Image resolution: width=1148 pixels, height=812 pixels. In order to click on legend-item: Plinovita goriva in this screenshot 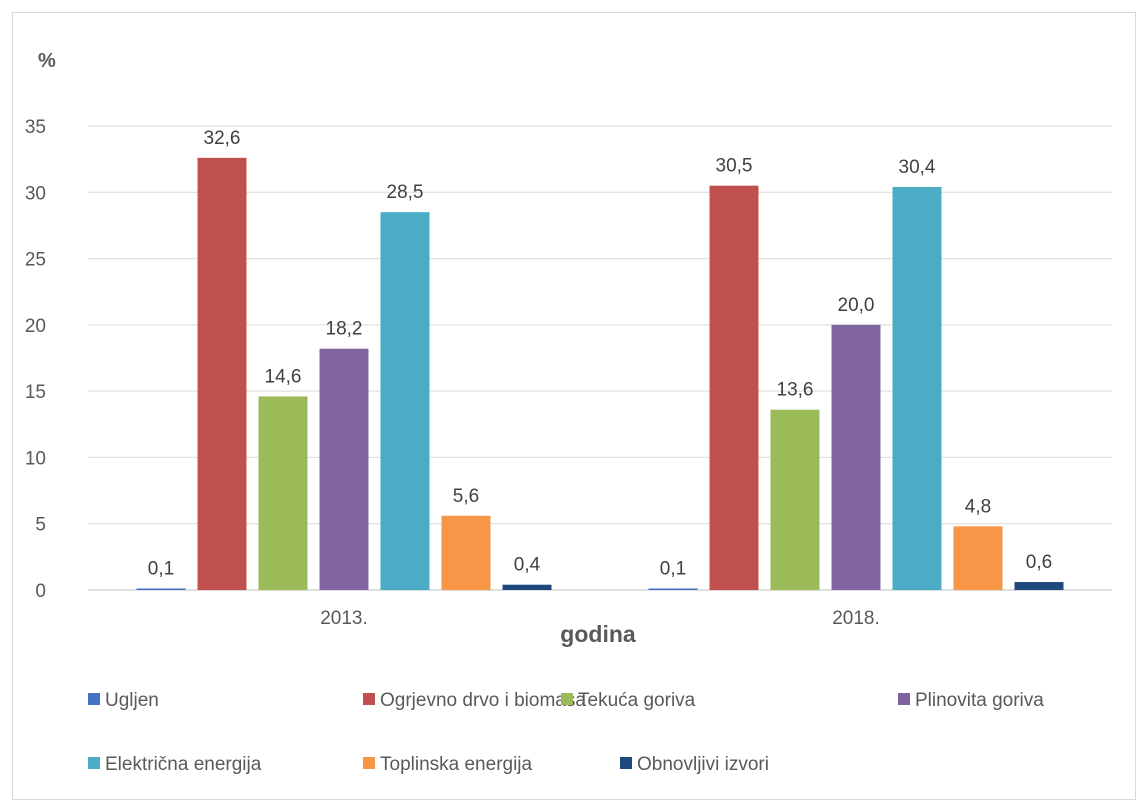, I will do `click(971, 700)`.